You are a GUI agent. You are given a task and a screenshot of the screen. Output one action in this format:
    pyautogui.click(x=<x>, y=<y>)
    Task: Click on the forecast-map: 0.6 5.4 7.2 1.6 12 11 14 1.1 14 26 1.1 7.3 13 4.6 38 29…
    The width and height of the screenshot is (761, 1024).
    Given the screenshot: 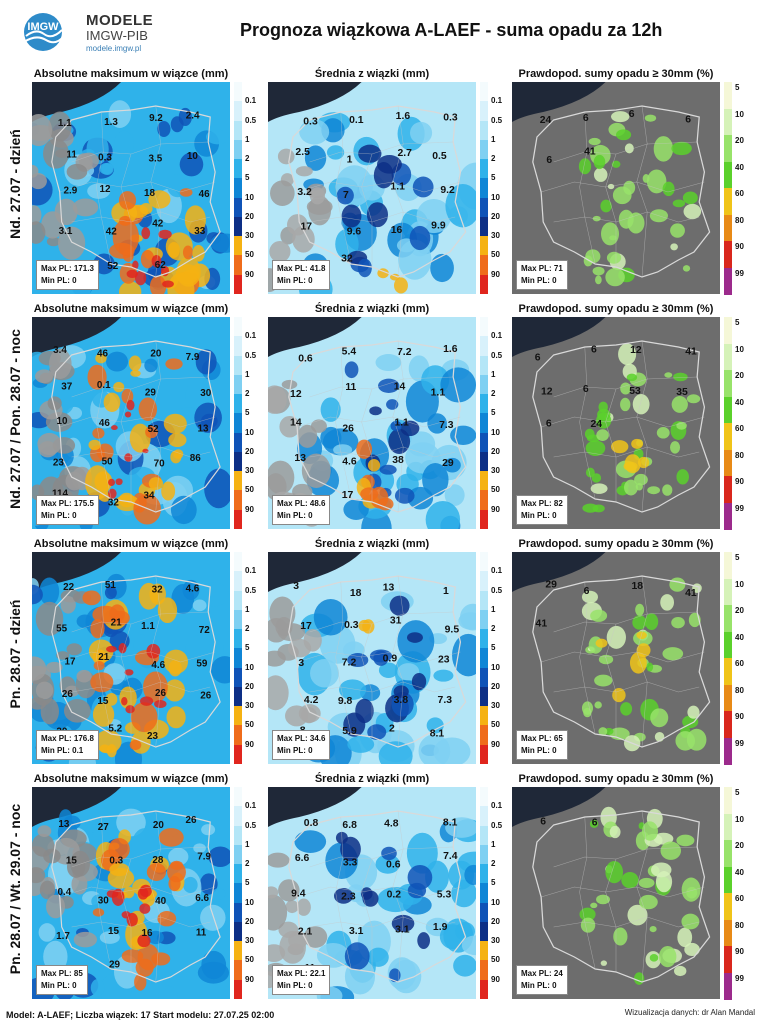 What is the action you would take?
    pyautogui.click(x=372, y=423)
    